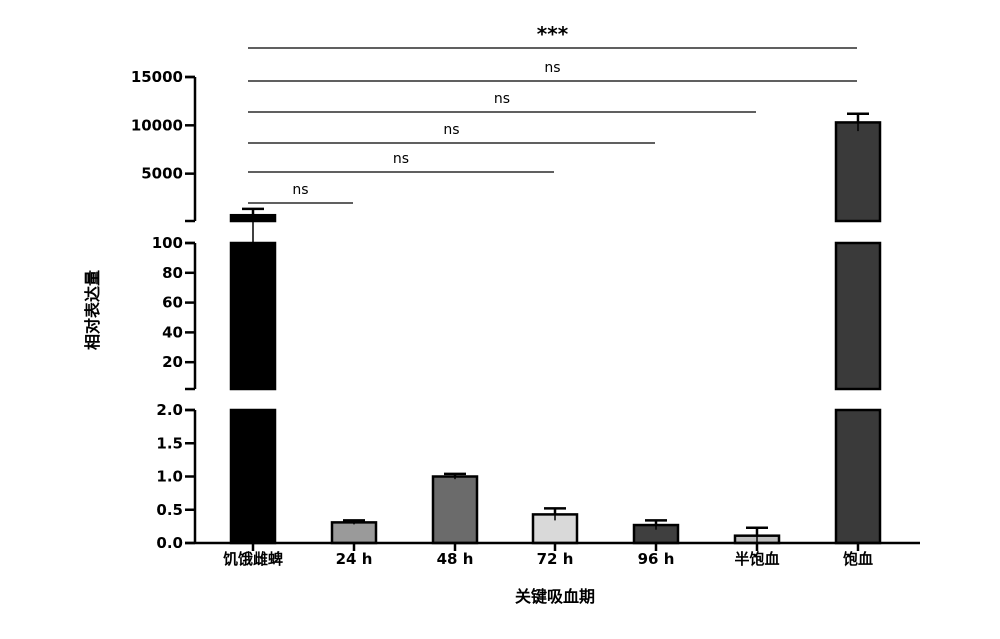 This screenshot has height=639, width=1000. Describe the element at coordinates (169, 510) in the screenshot. I see `y-tick-label: 0.5` at that location.